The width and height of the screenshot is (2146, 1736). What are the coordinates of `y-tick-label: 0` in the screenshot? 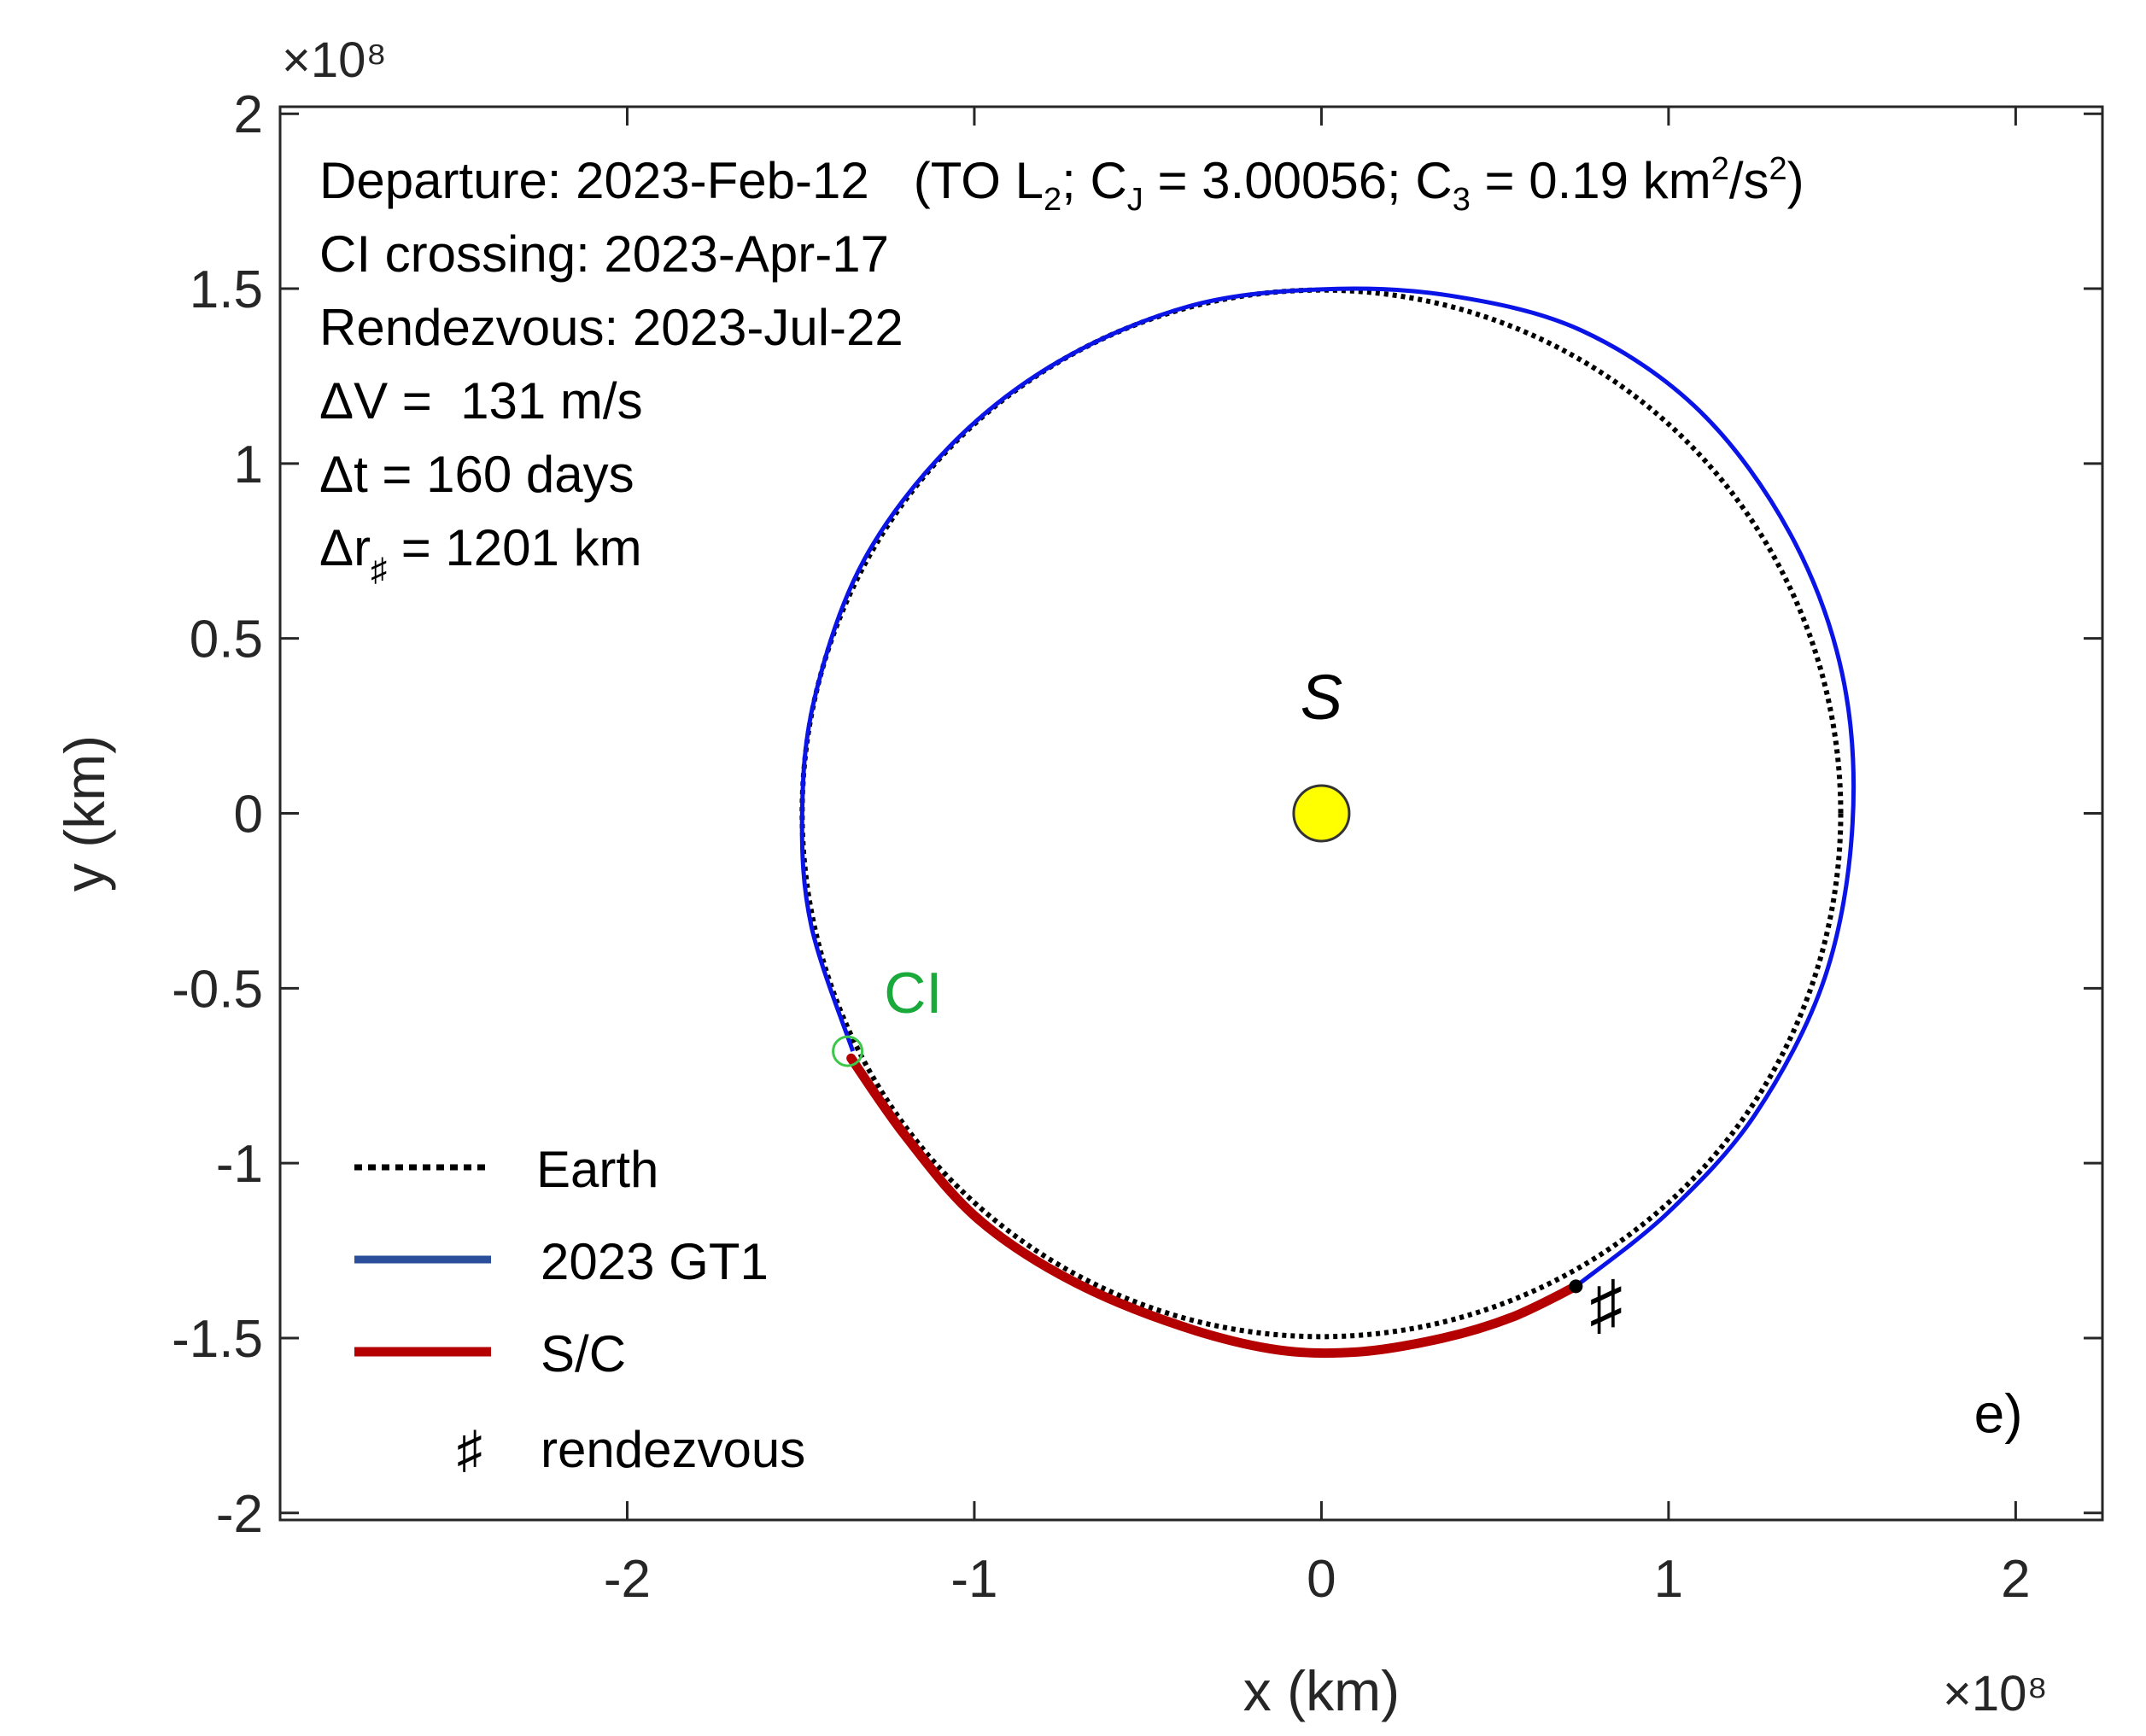 It's located at (248, 816).